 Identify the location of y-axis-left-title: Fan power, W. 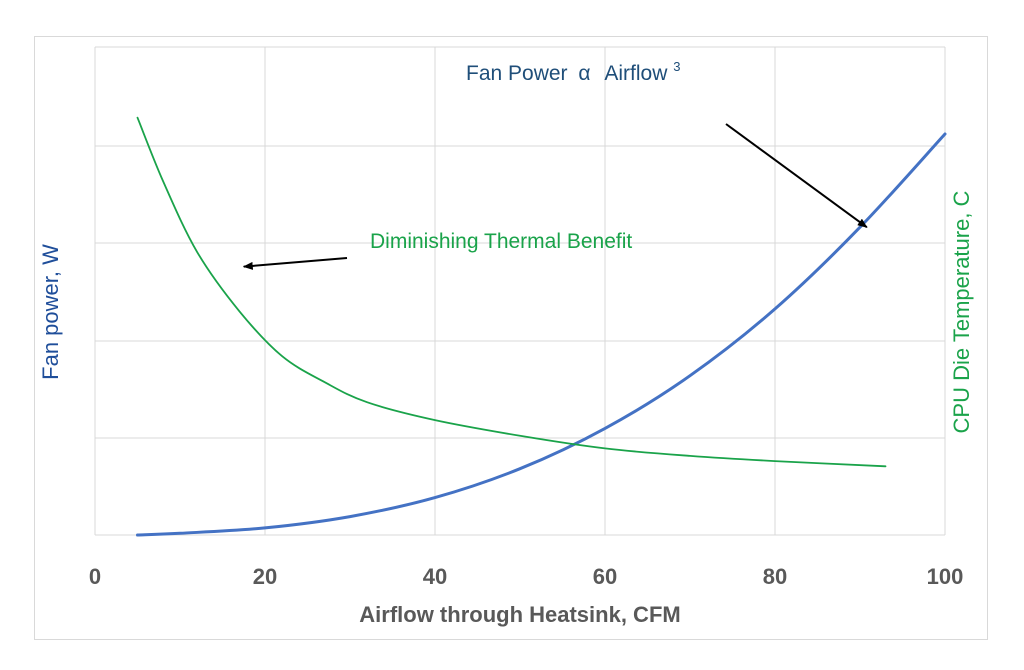
(50, 312).